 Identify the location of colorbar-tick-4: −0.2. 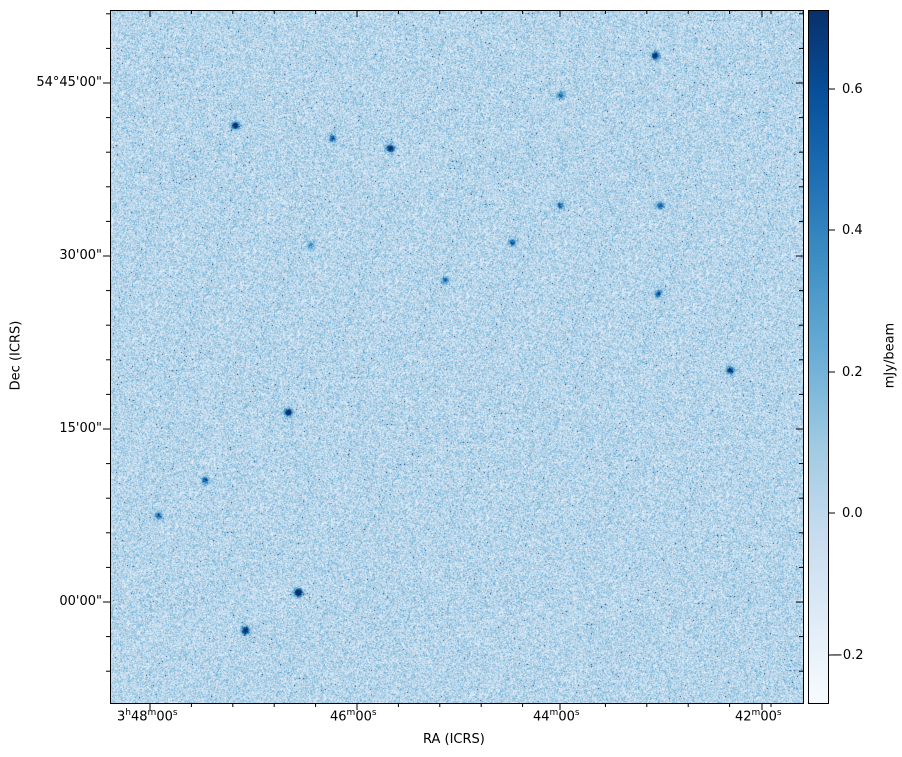
(848, 655).